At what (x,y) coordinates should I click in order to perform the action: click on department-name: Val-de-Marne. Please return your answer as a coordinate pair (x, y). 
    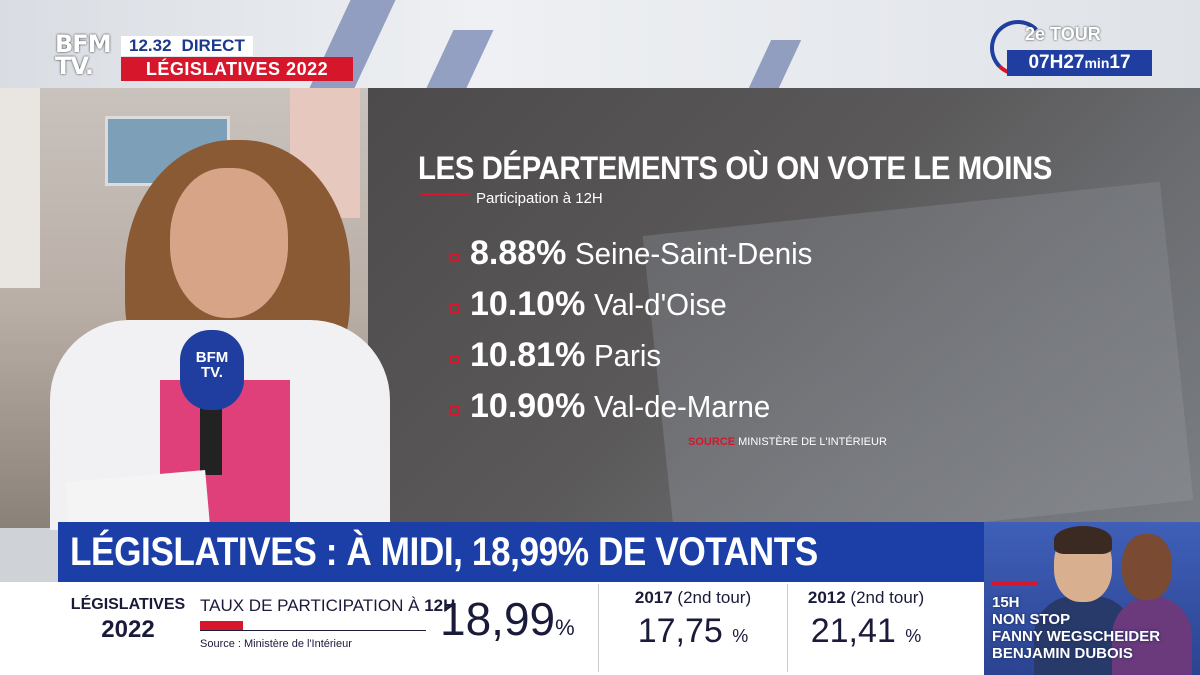
    Looking at the image, I should click on (682, 406).